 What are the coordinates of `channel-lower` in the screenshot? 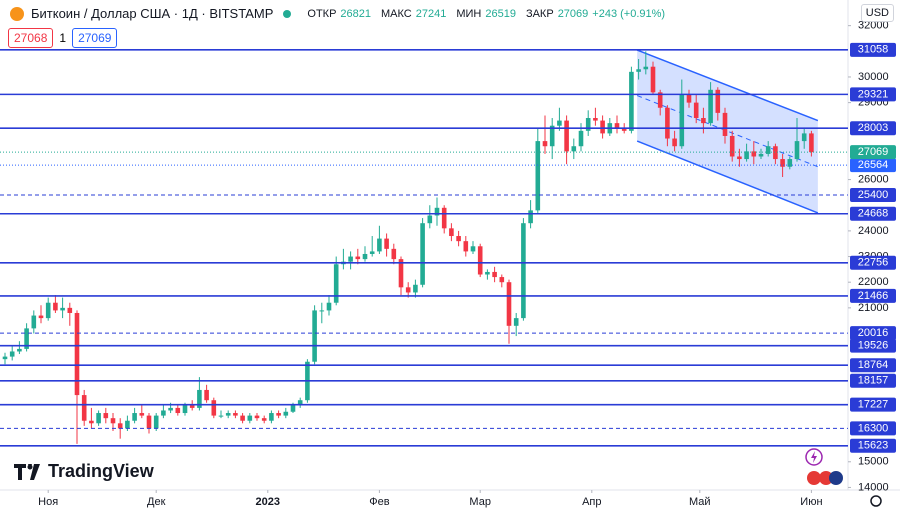 It's located at (727, 177).